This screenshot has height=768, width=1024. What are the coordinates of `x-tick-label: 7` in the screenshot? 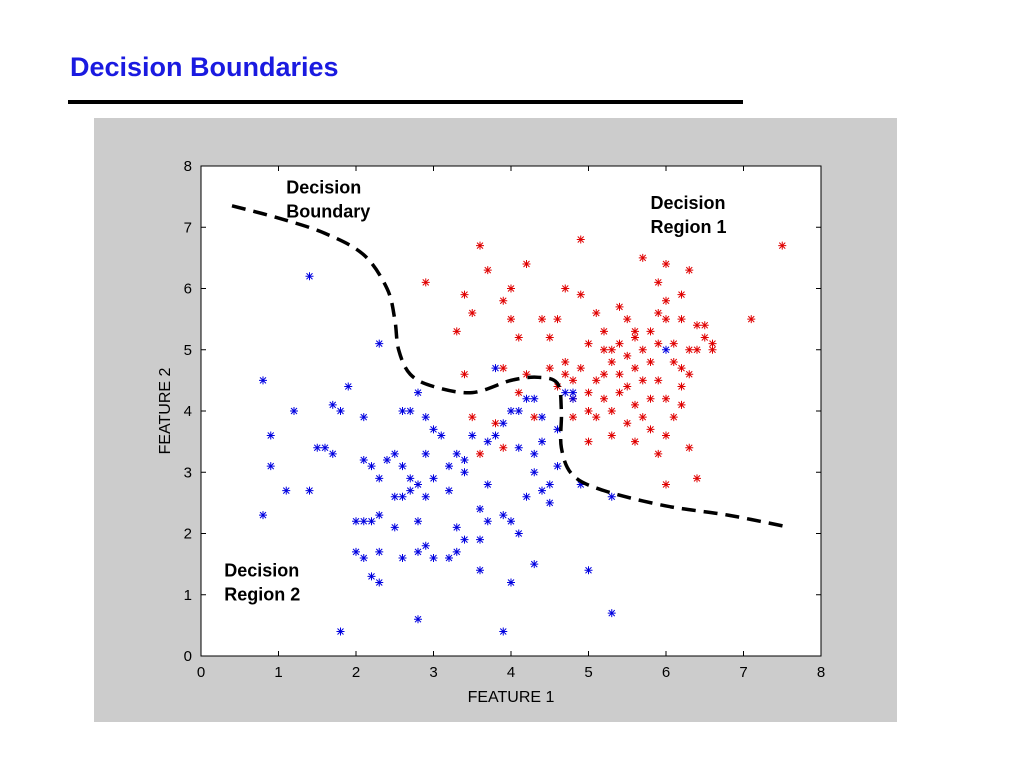 It's located at (743, 672).